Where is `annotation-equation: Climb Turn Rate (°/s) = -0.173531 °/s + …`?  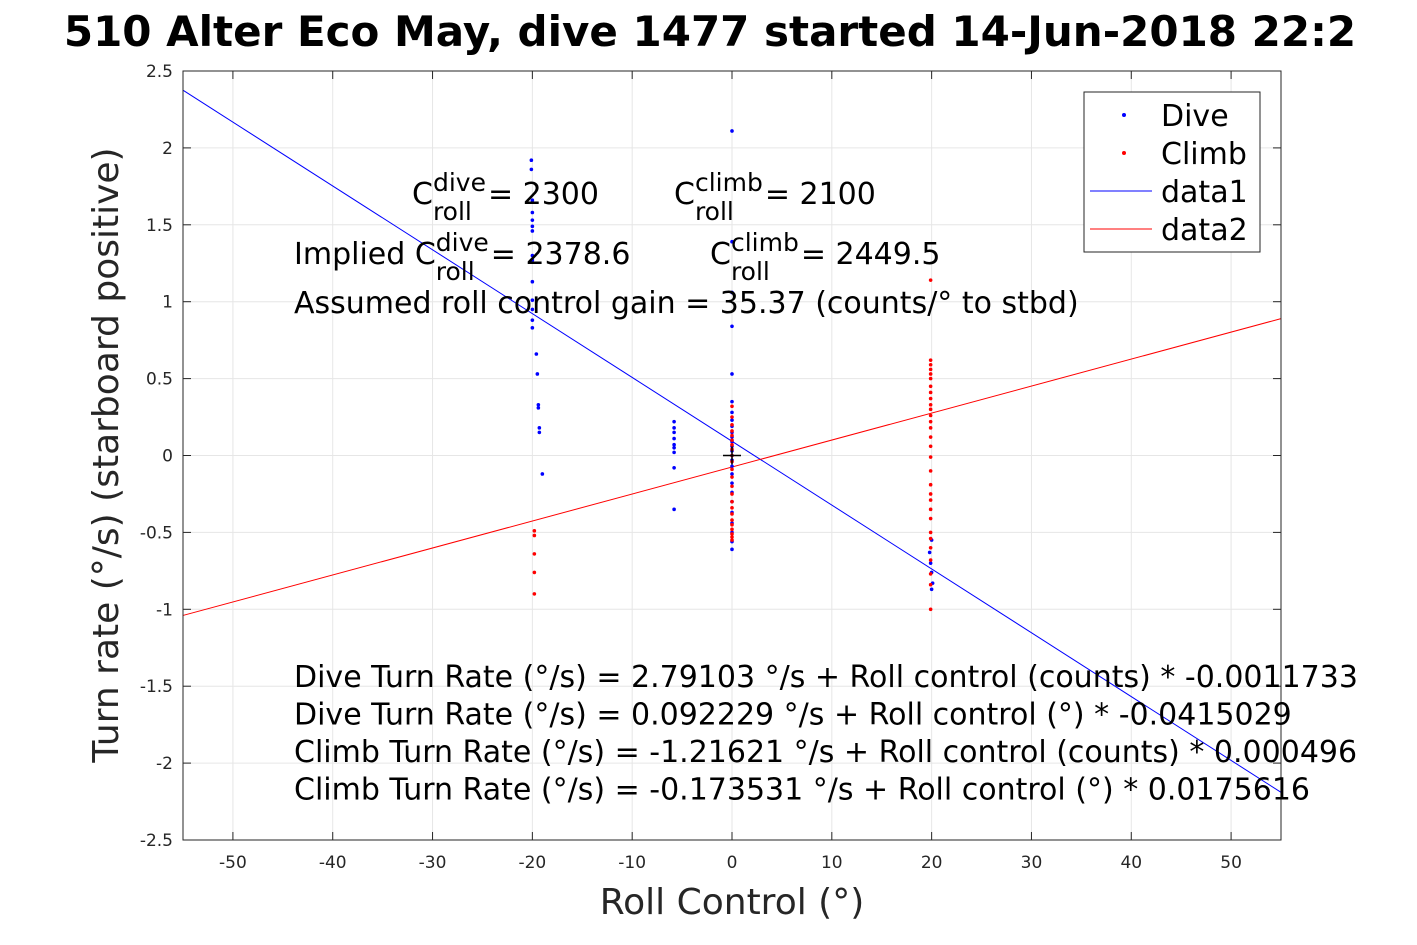
annotation-equation: Climb Turn Rate (°/s) = -0.173531 °/s + … is located at coordinates (802, 790).